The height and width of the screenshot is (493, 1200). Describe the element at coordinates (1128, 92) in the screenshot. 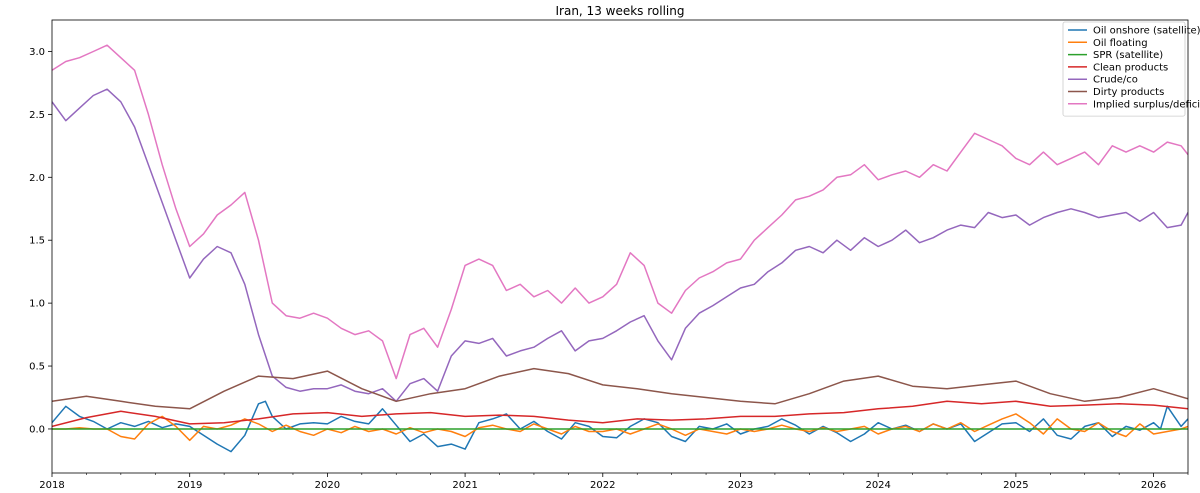

I see `legend-label-5: Dirty products` at that location.